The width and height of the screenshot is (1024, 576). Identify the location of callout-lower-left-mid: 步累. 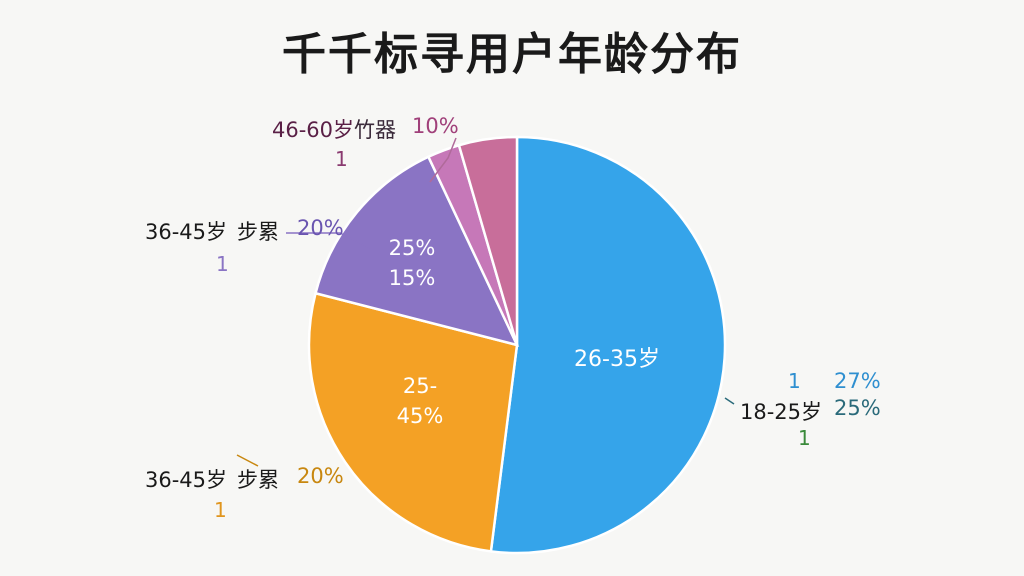
(258, 480).